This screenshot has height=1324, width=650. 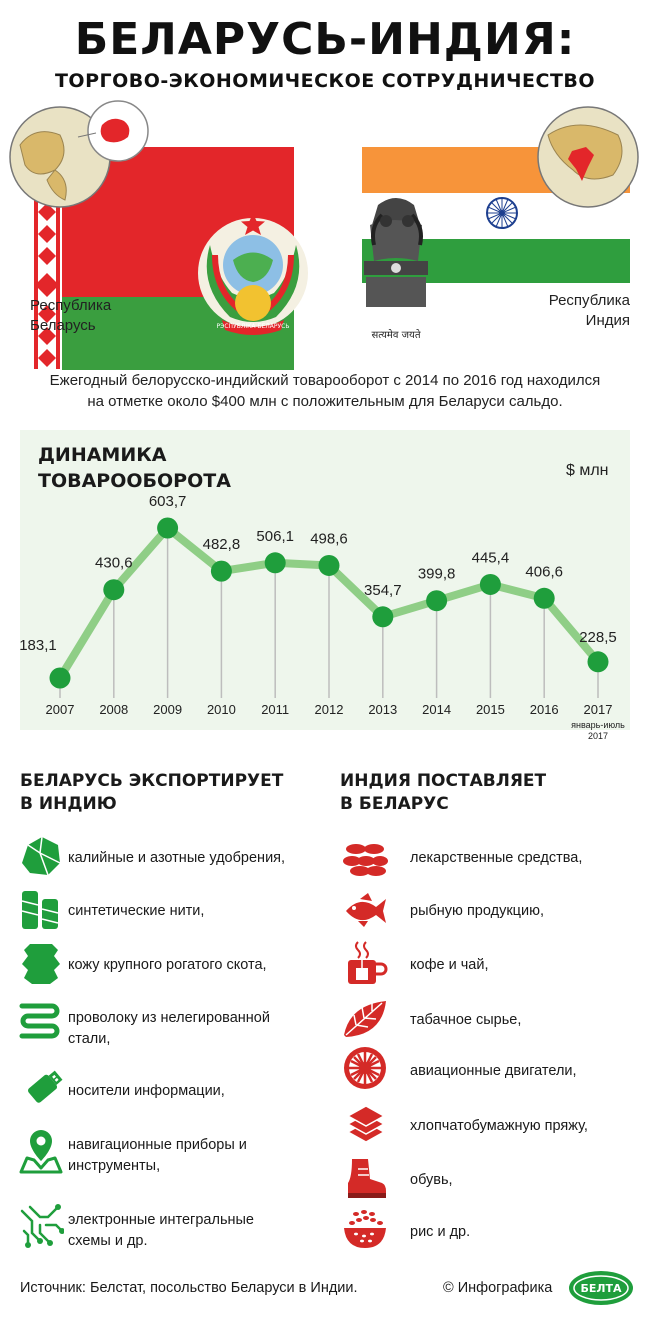 I want to click on exports-item-text-line2: стали,, so click(x=89, y=1039).